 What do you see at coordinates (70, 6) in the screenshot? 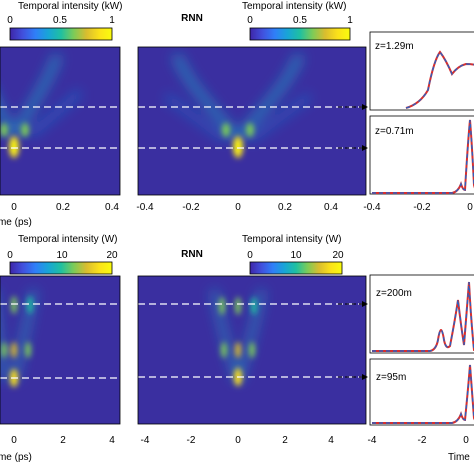
I see `top-colorbar-left-label: Temporal intensity (kW)` at bounding box center [70, 6].